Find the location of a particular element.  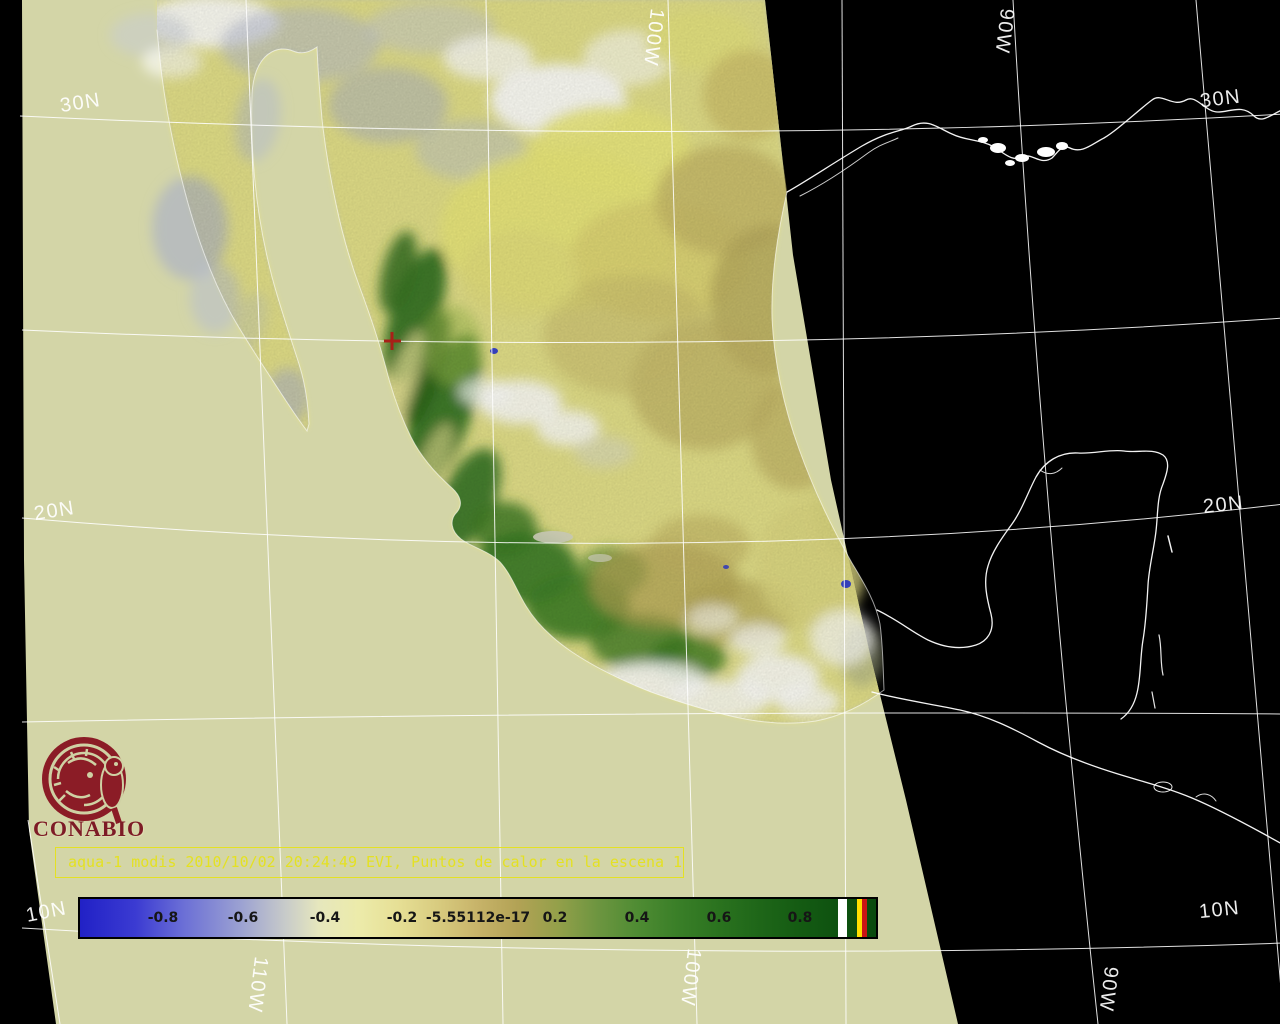

colorbar-tick: 0.8 is located at coordinates (800, 918).